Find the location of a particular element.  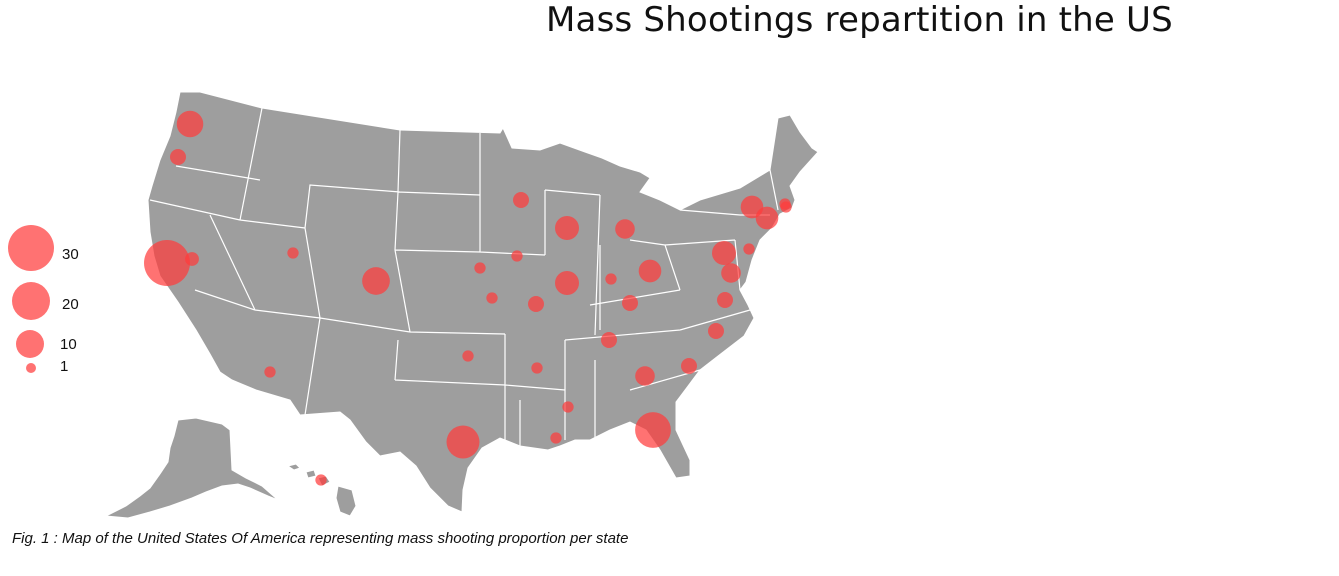

alaska-shape is located at coordinates (191, 468).